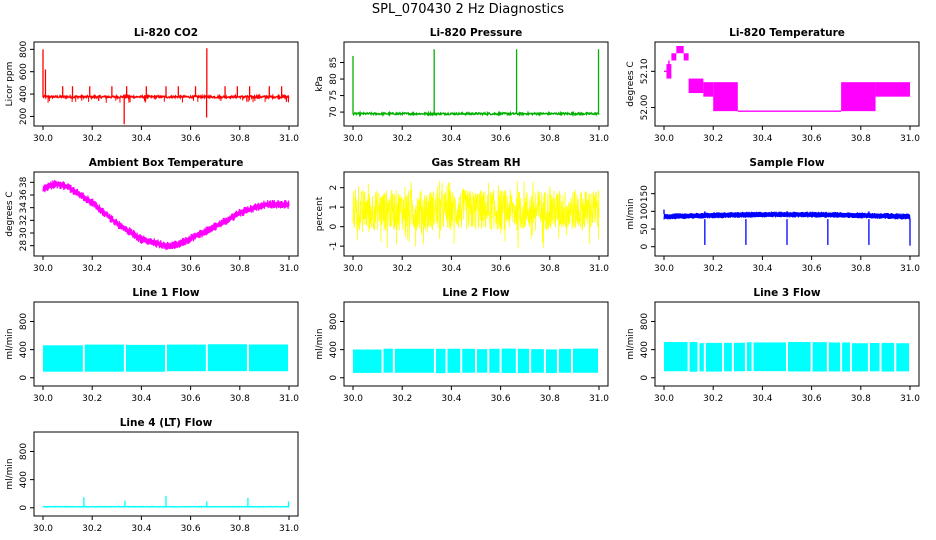 This screenshot has width=936, height=540. I want to click on y-tick-label: 30, so click(24, 233).